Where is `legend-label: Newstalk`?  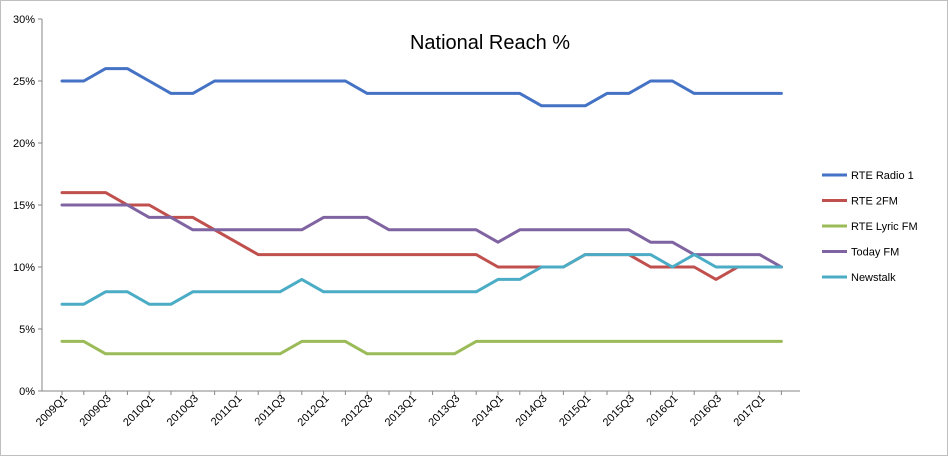
legend-label: Newstalk is located at coordinates (873, 278).